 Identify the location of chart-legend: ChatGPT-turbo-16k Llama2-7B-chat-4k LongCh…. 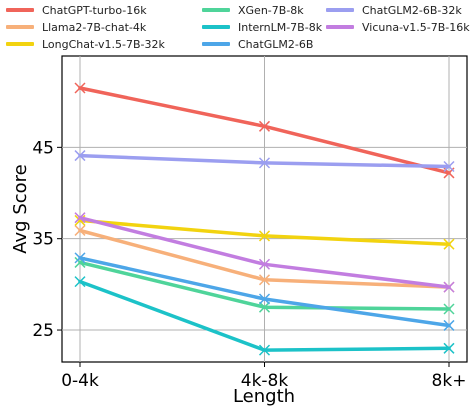
(238, 28).